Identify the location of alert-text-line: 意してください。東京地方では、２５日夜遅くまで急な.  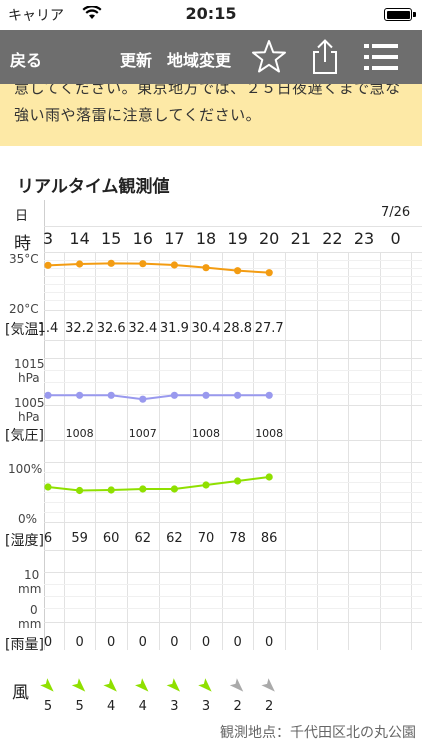
(207, 90).